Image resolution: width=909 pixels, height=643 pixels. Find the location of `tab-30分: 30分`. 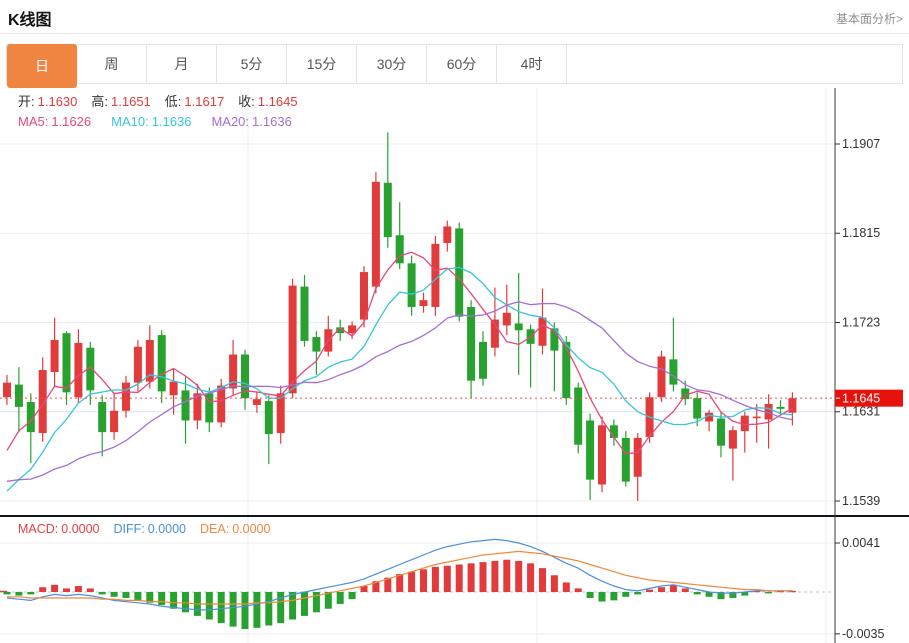

tab-30分: 30分 is located at coordinates (392, 64).